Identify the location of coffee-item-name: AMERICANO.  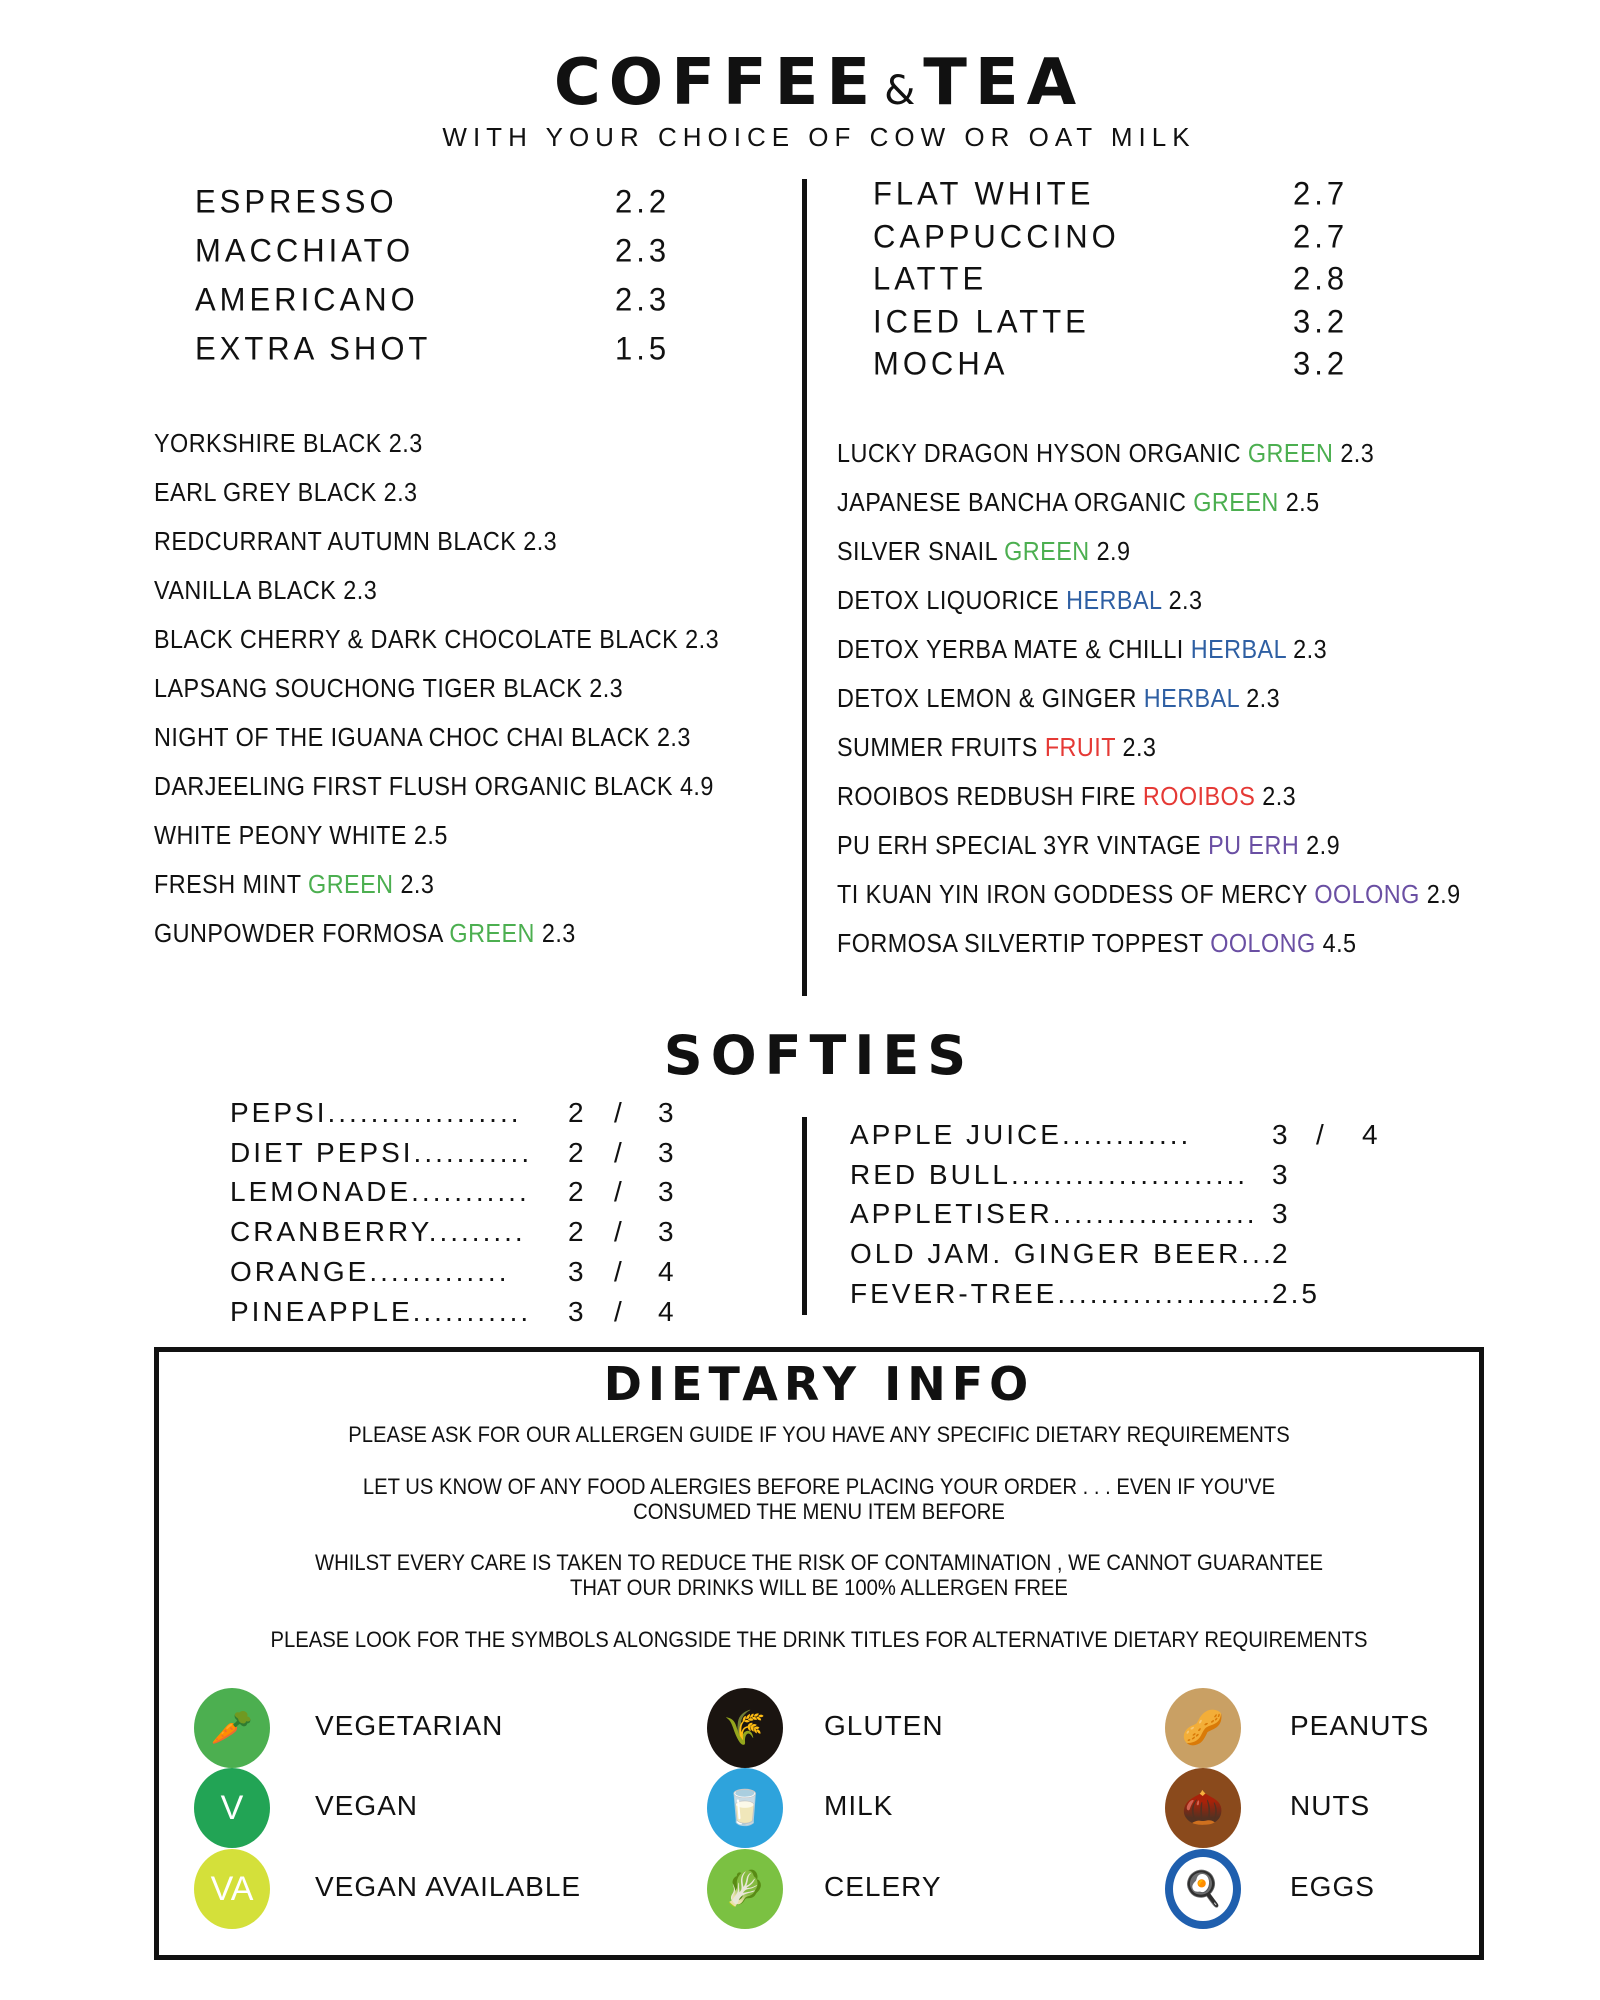
(307, 299).